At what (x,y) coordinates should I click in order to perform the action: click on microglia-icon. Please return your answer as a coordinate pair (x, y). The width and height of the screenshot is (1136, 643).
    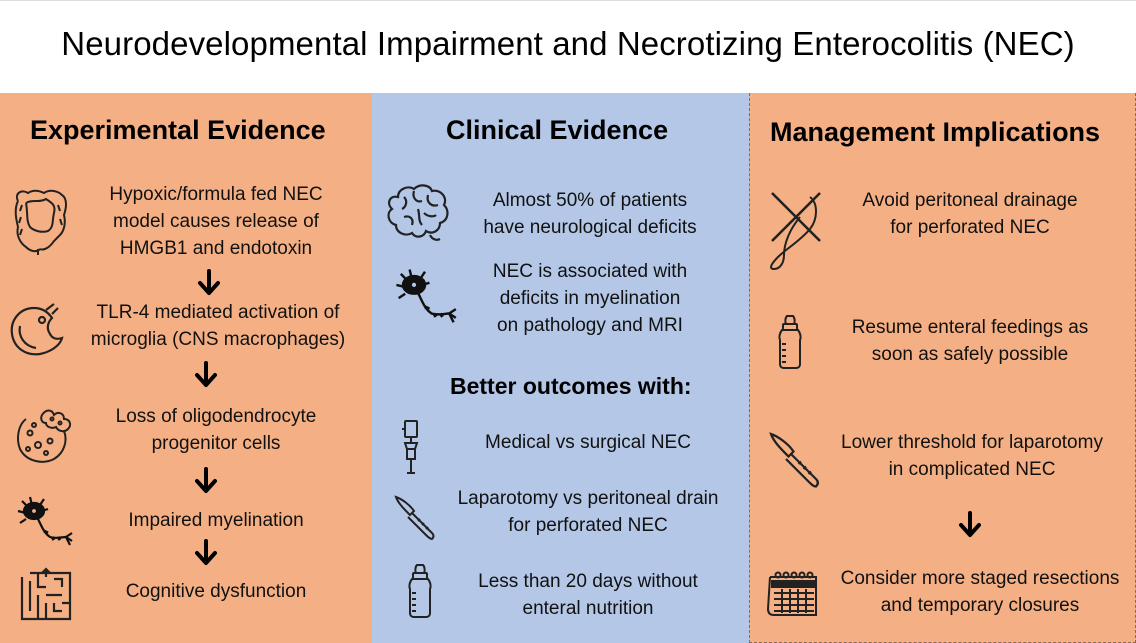
    Looking at the image, I should click on (37, 331).